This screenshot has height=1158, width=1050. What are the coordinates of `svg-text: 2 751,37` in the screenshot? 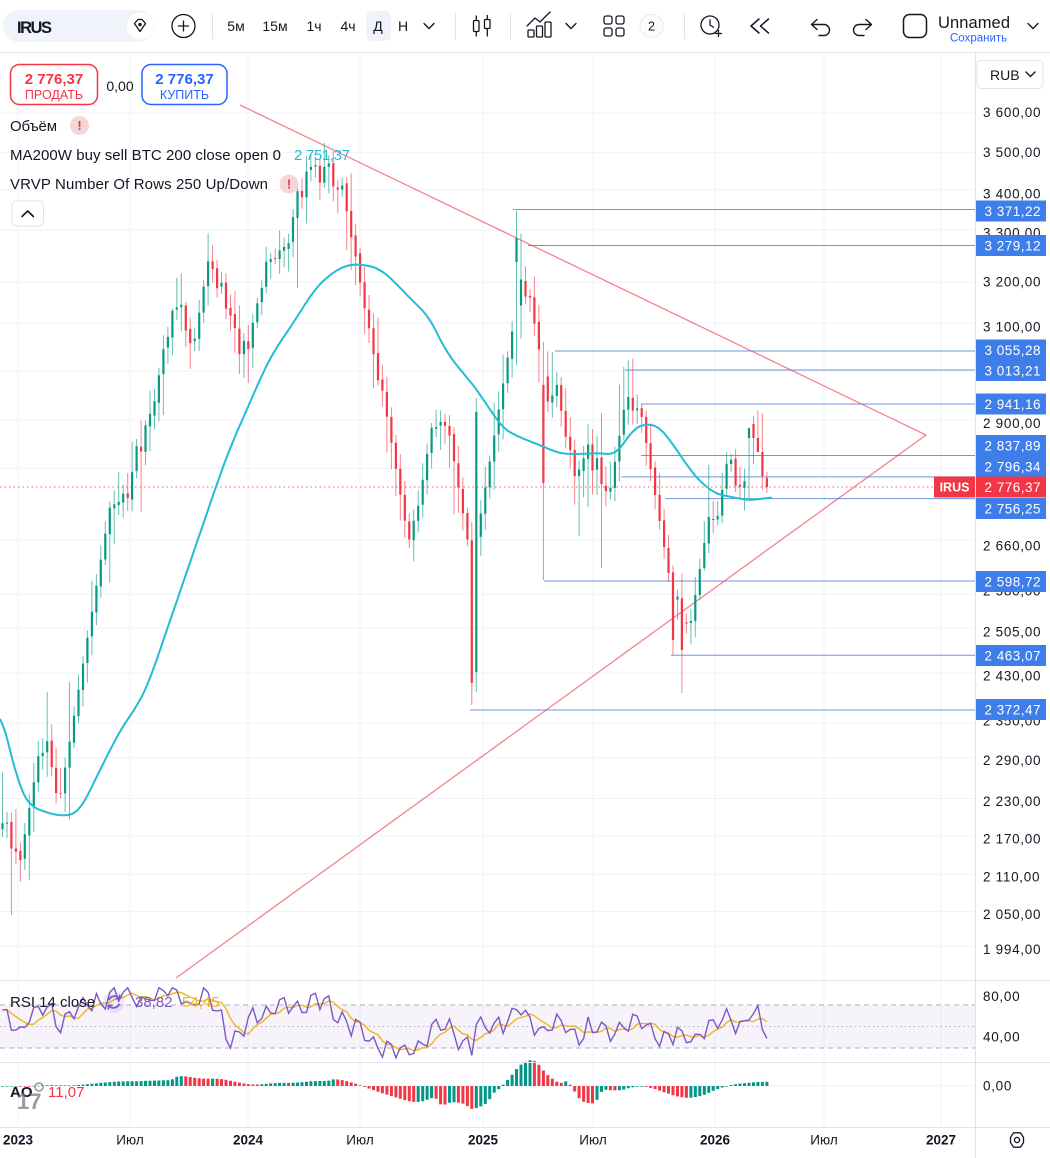 It's located at (322, 155).